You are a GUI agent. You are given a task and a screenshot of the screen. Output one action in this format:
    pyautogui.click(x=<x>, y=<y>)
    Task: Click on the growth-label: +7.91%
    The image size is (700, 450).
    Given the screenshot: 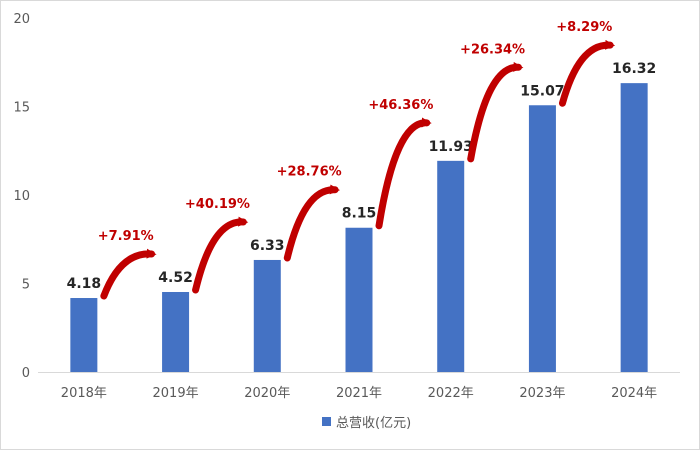 What is the action you would take?
    pyautogui.click(x=126, y=236)
    